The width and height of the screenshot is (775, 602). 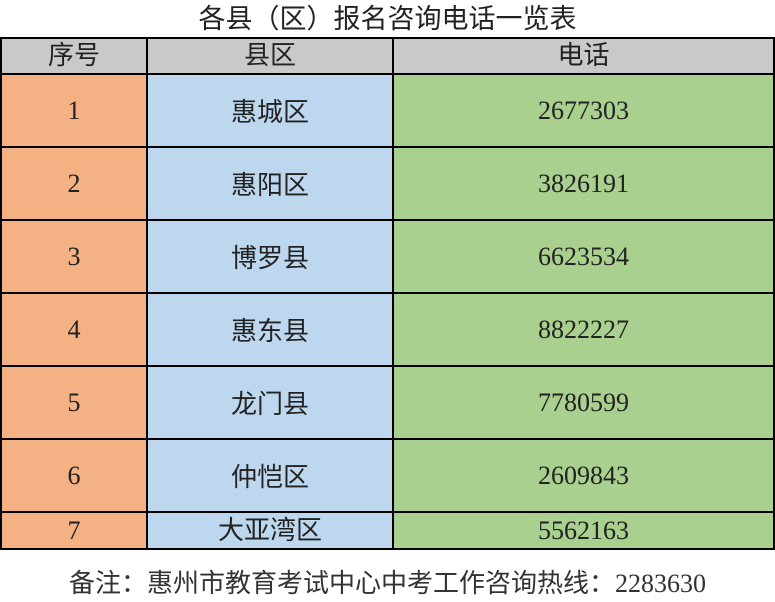 I want to click on column-header-district: 县区, so click(x=270, y=56).